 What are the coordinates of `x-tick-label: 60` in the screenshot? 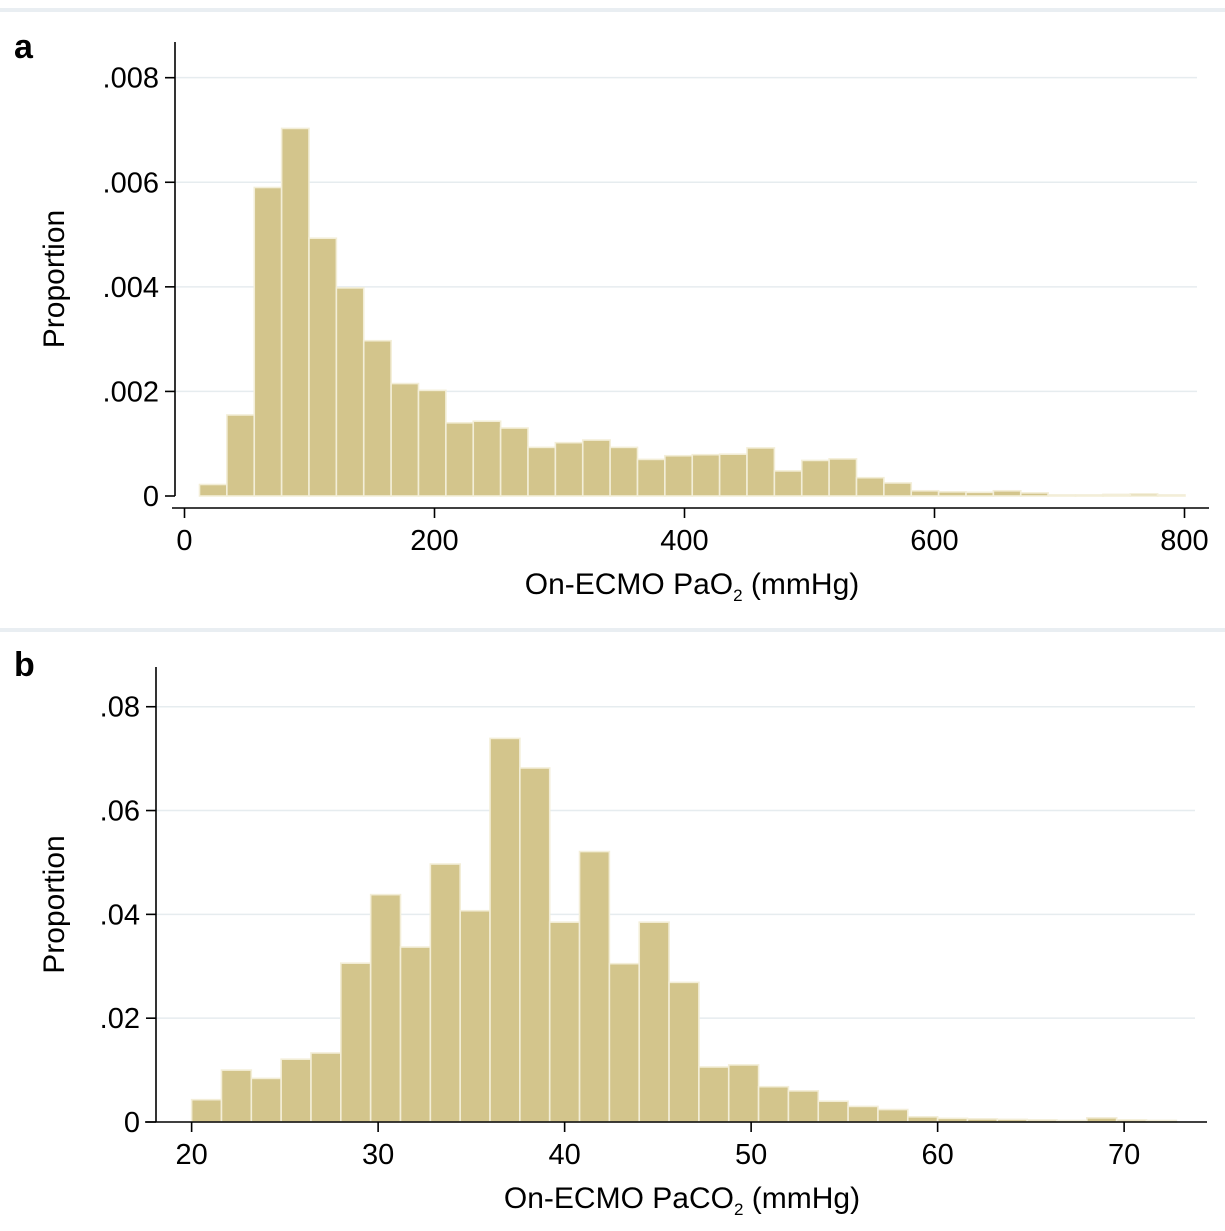 It's located at (937, 1155).